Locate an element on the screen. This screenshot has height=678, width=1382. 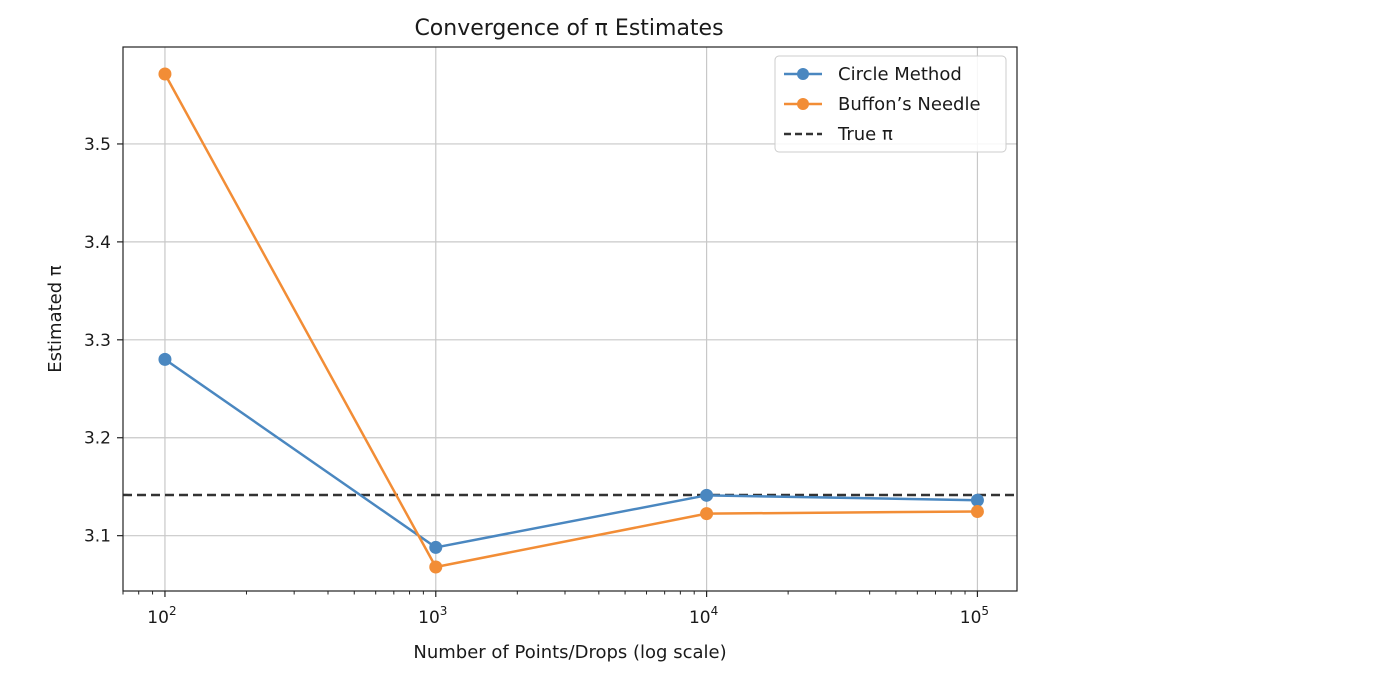
legend-marker-buffons-needle is located at coordinates (803, 104).